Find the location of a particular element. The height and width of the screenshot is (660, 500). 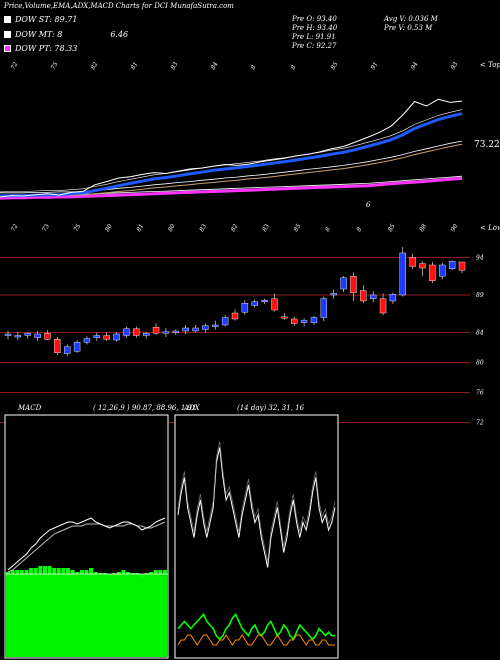

ema-top-tick-label: 72 is located at coordinates (15, 66).